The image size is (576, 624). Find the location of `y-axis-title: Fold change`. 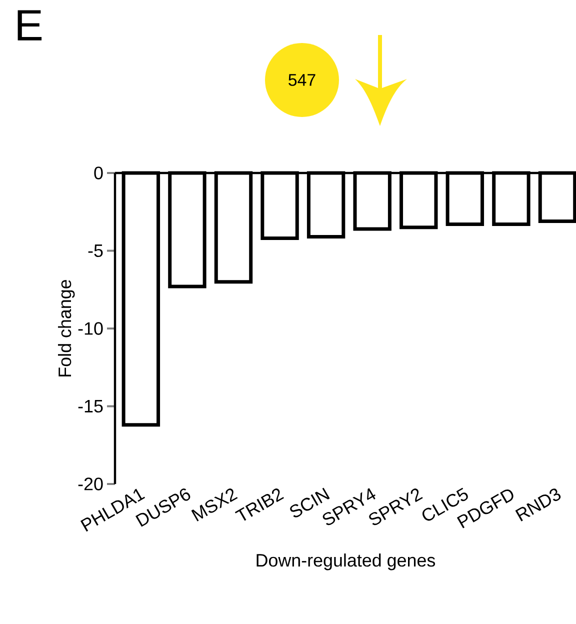

y-axis-title: Fold change is located at coordinates (66, 328).